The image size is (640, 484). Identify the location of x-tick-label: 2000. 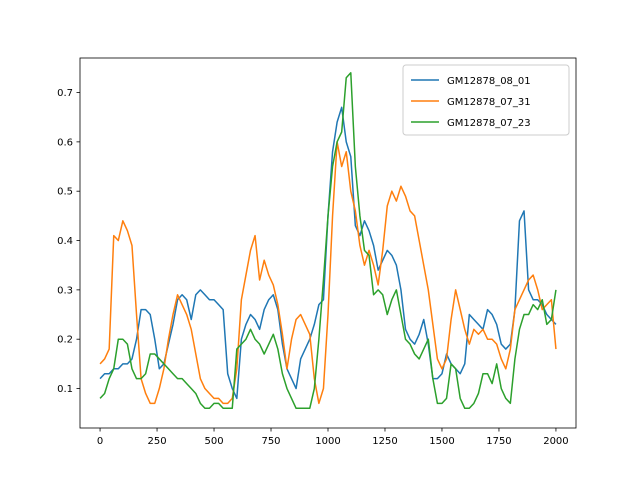
(555, 441).